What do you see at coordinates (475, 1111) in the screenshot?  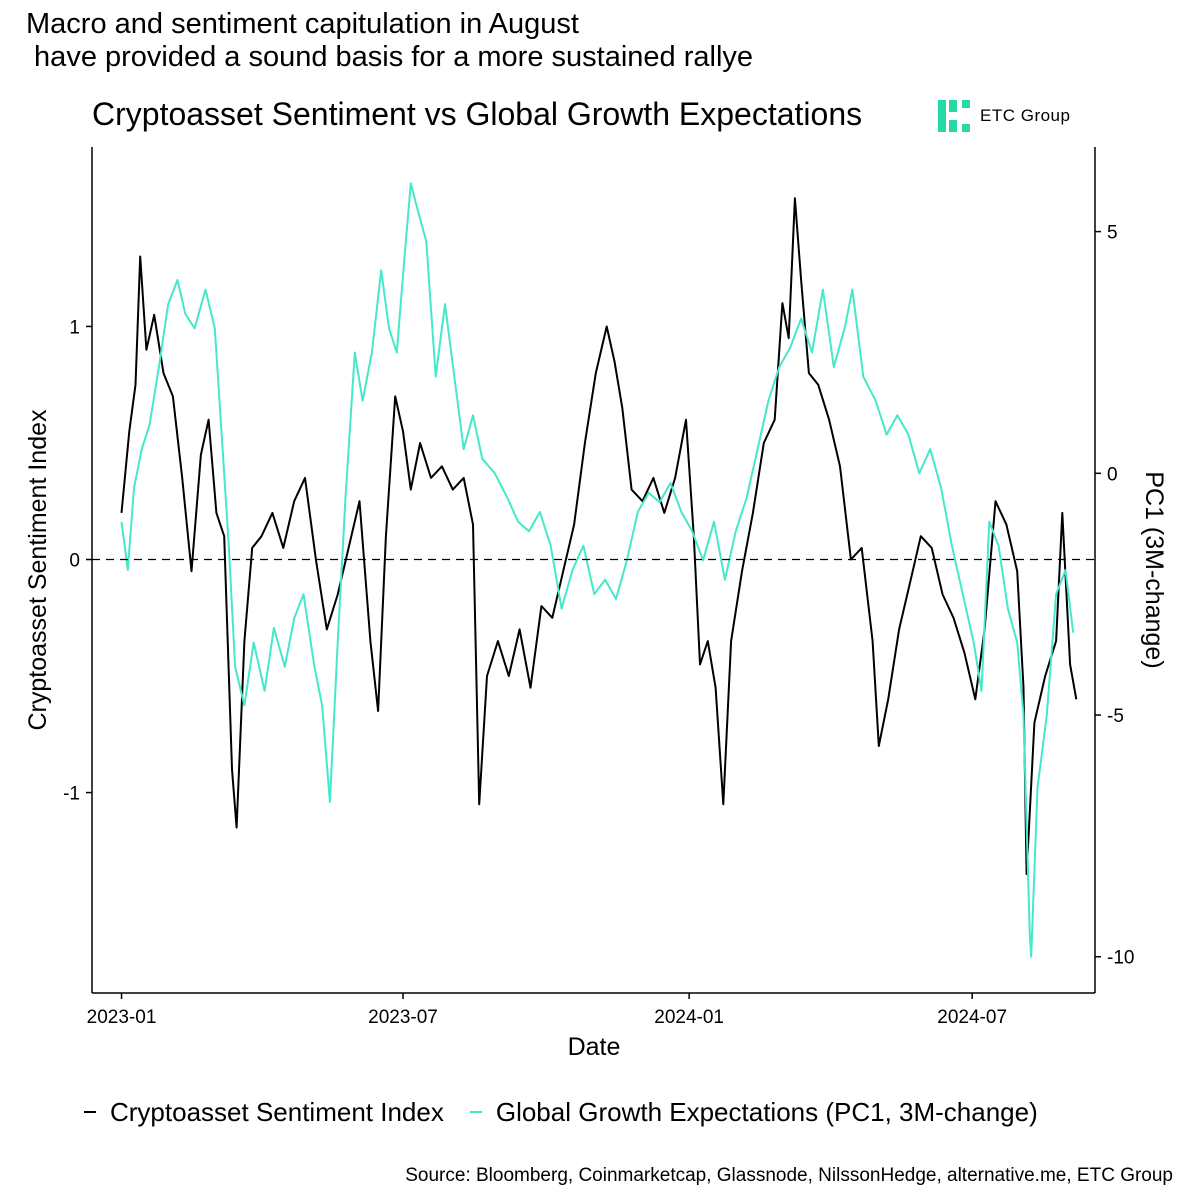 I see `legend-key-growth` at bounding box center [475, 1111].